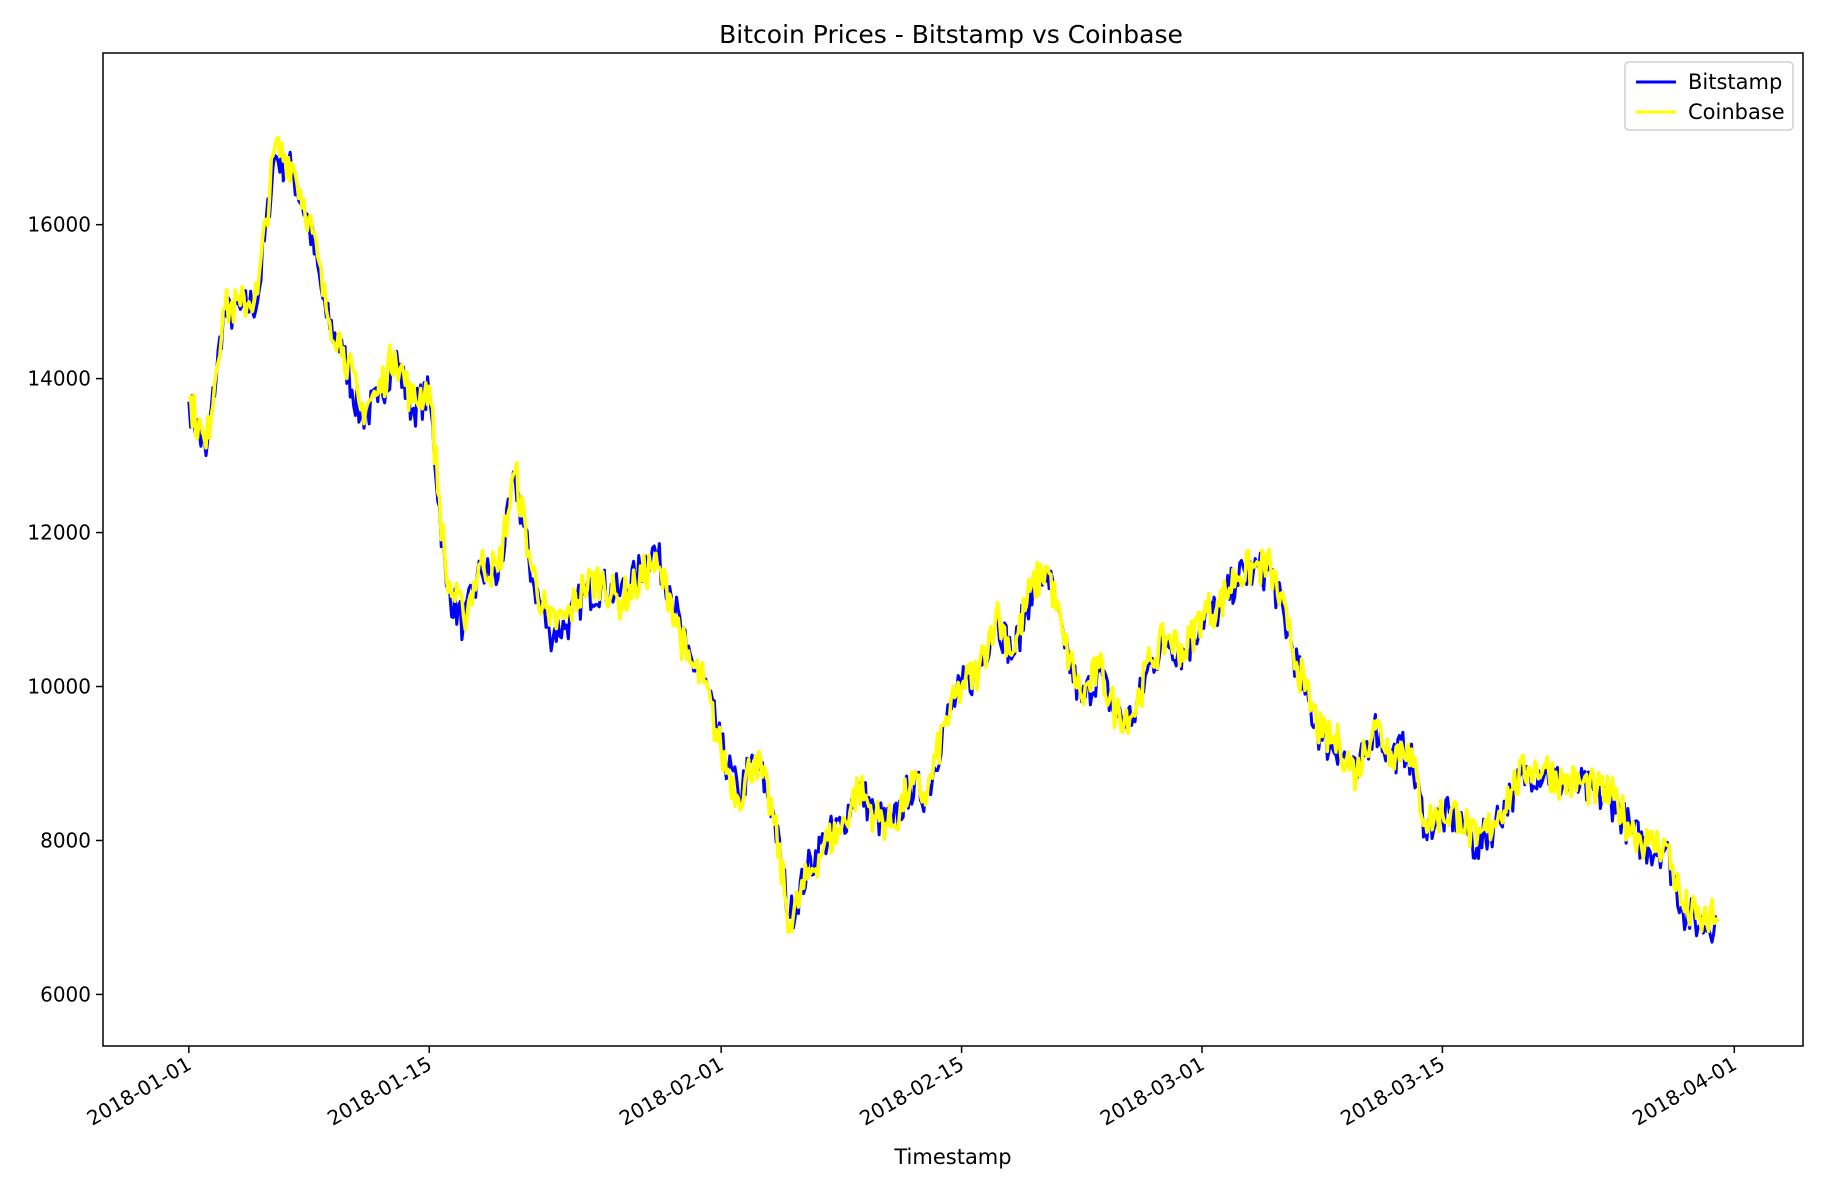 The width and height of the screenshot is (1830, 1180). Describe the element at coordinates (1736, 112) in the screenshot. I see `legend-label-coinbase: Coinbase` at that location.